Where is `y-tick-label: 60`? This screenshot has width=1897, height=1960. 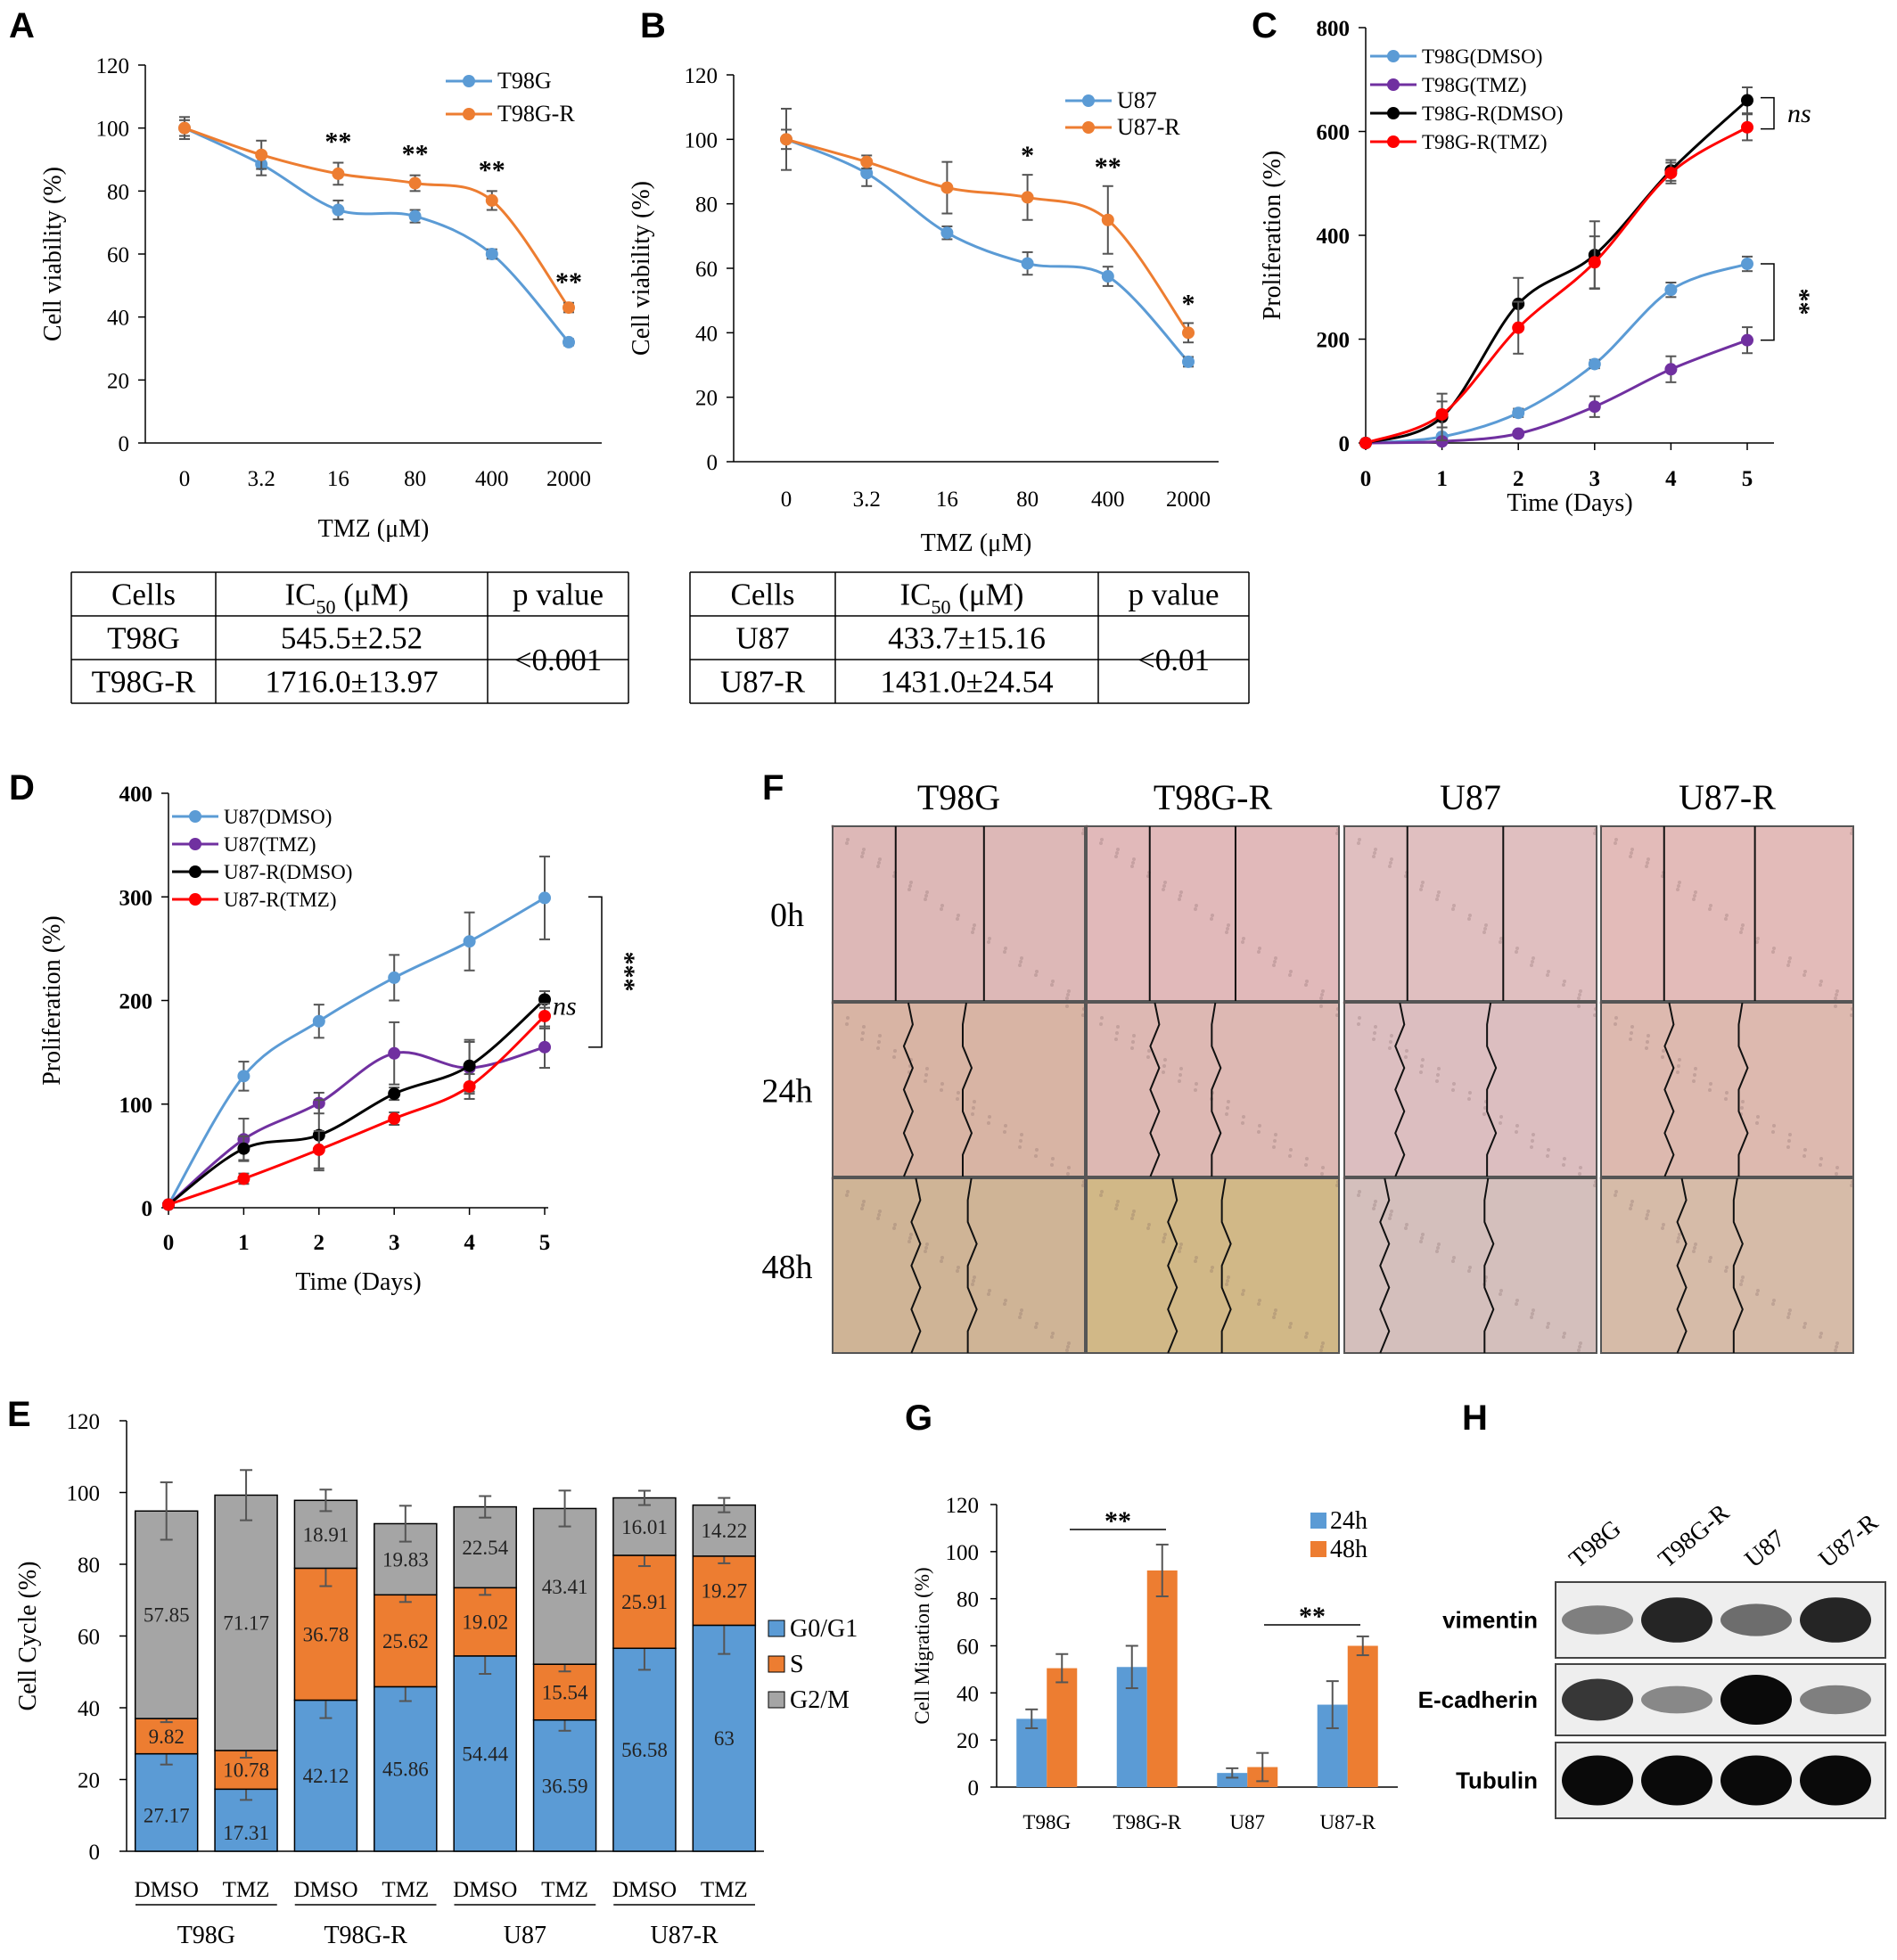 y-tick-label: 60 is located at coordinates (968, 1648).